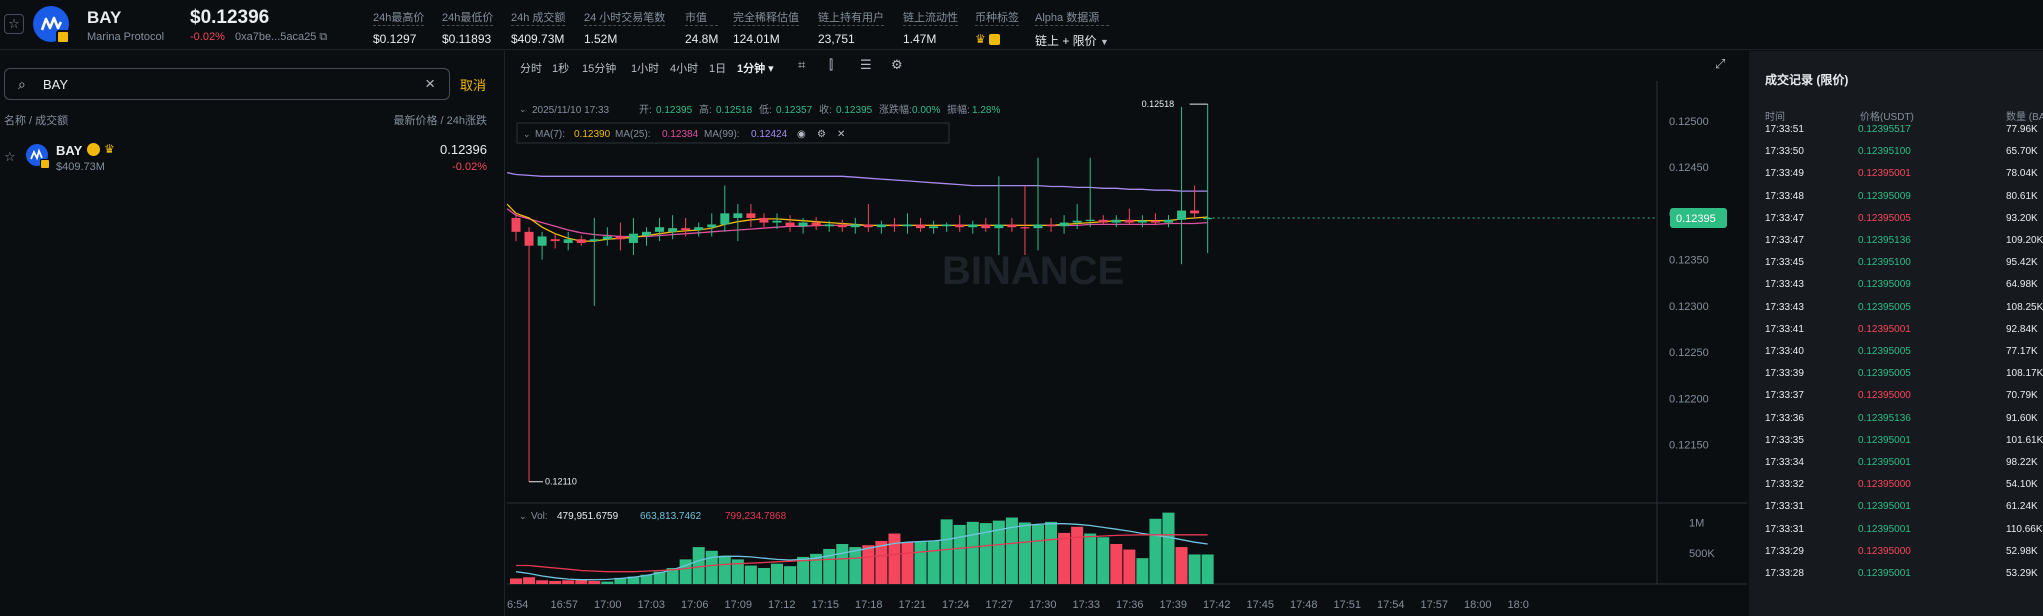 This screenshot has width=2043, height=616. Describe the element at coordinates (895, 109) in the screenshot. I see `info-chg-label: 涨跌幅:` at that location.